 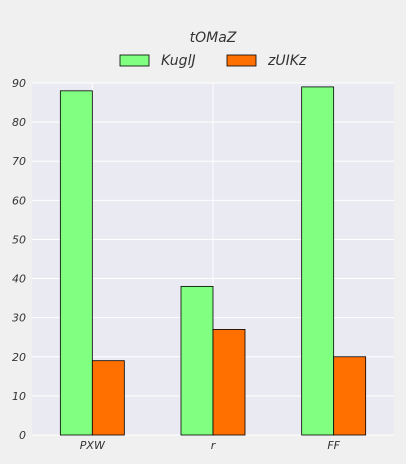 What do you see at coordinates (19, 279) in the screenshot?
I see `y-tick-label: 40` at bounding box center [19, 279].